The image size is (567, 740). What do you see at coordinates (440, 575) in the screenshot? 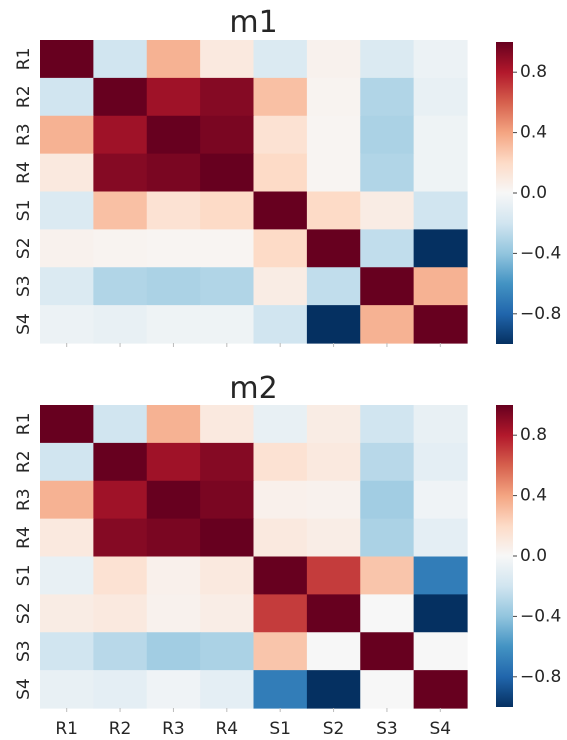
I see `cell-S1-S4` at bounding box center [440, 575].